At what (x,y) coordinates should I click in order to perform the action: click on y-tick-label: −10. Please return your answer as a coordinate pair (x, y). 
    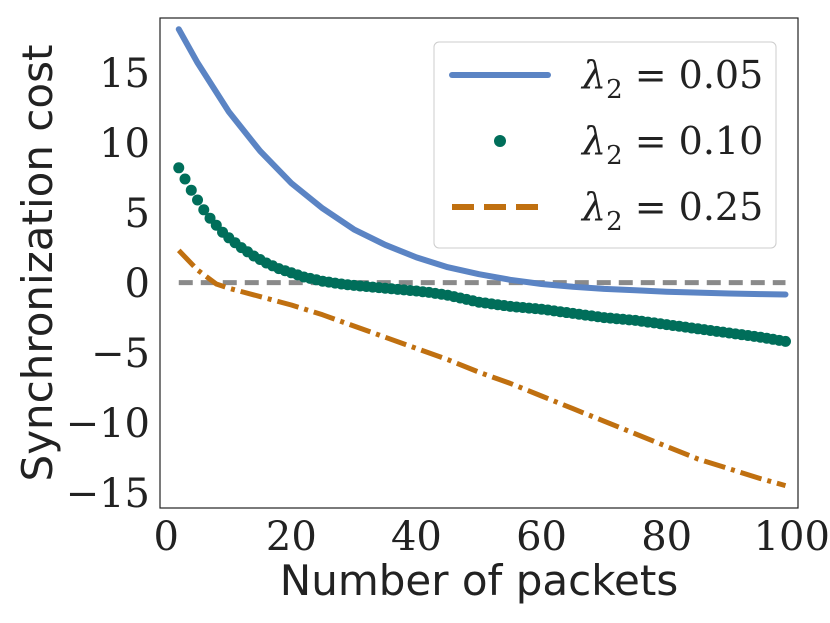
    Looking at the image, I should click on (108, 424).